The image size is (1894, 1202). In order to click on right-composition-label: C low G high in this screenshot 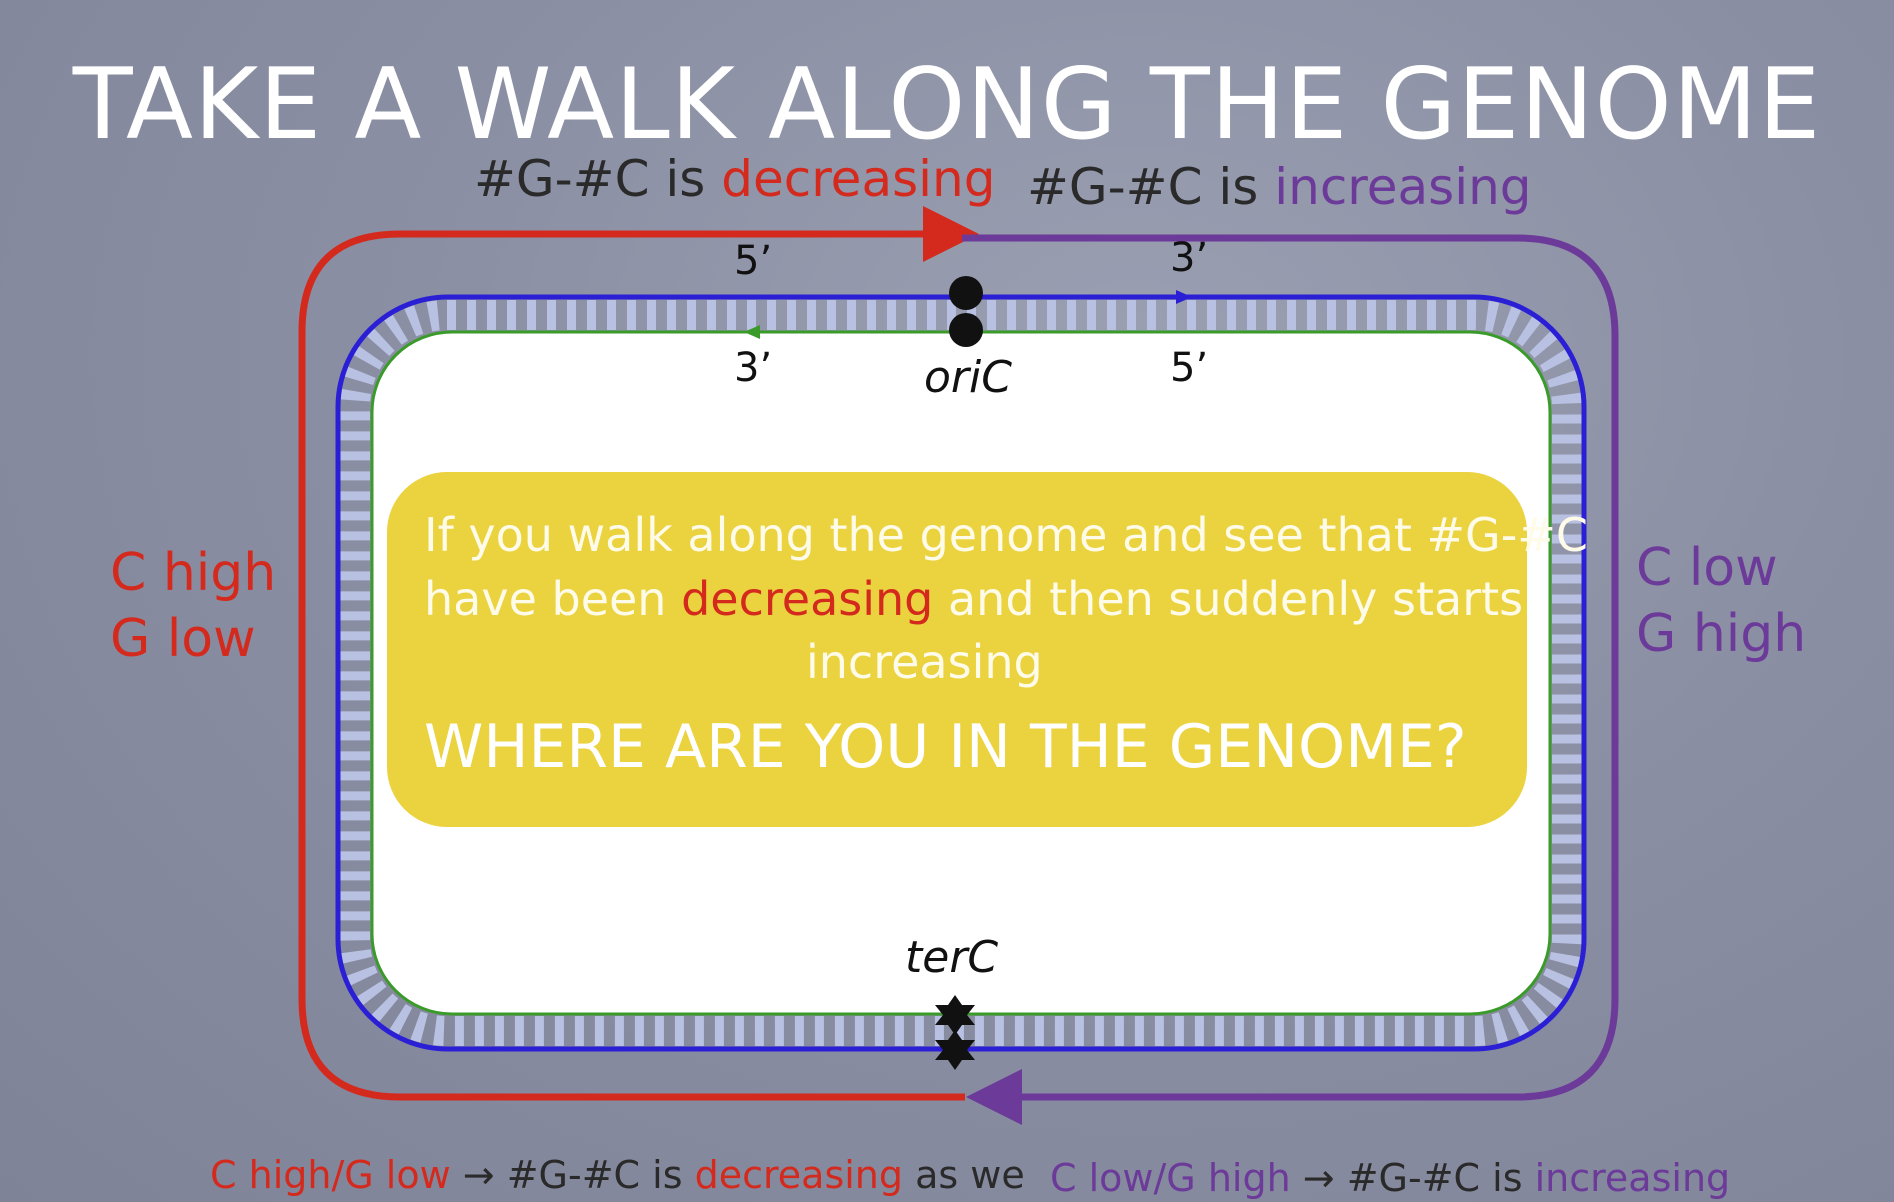, I will do `click(1721, 601)`.